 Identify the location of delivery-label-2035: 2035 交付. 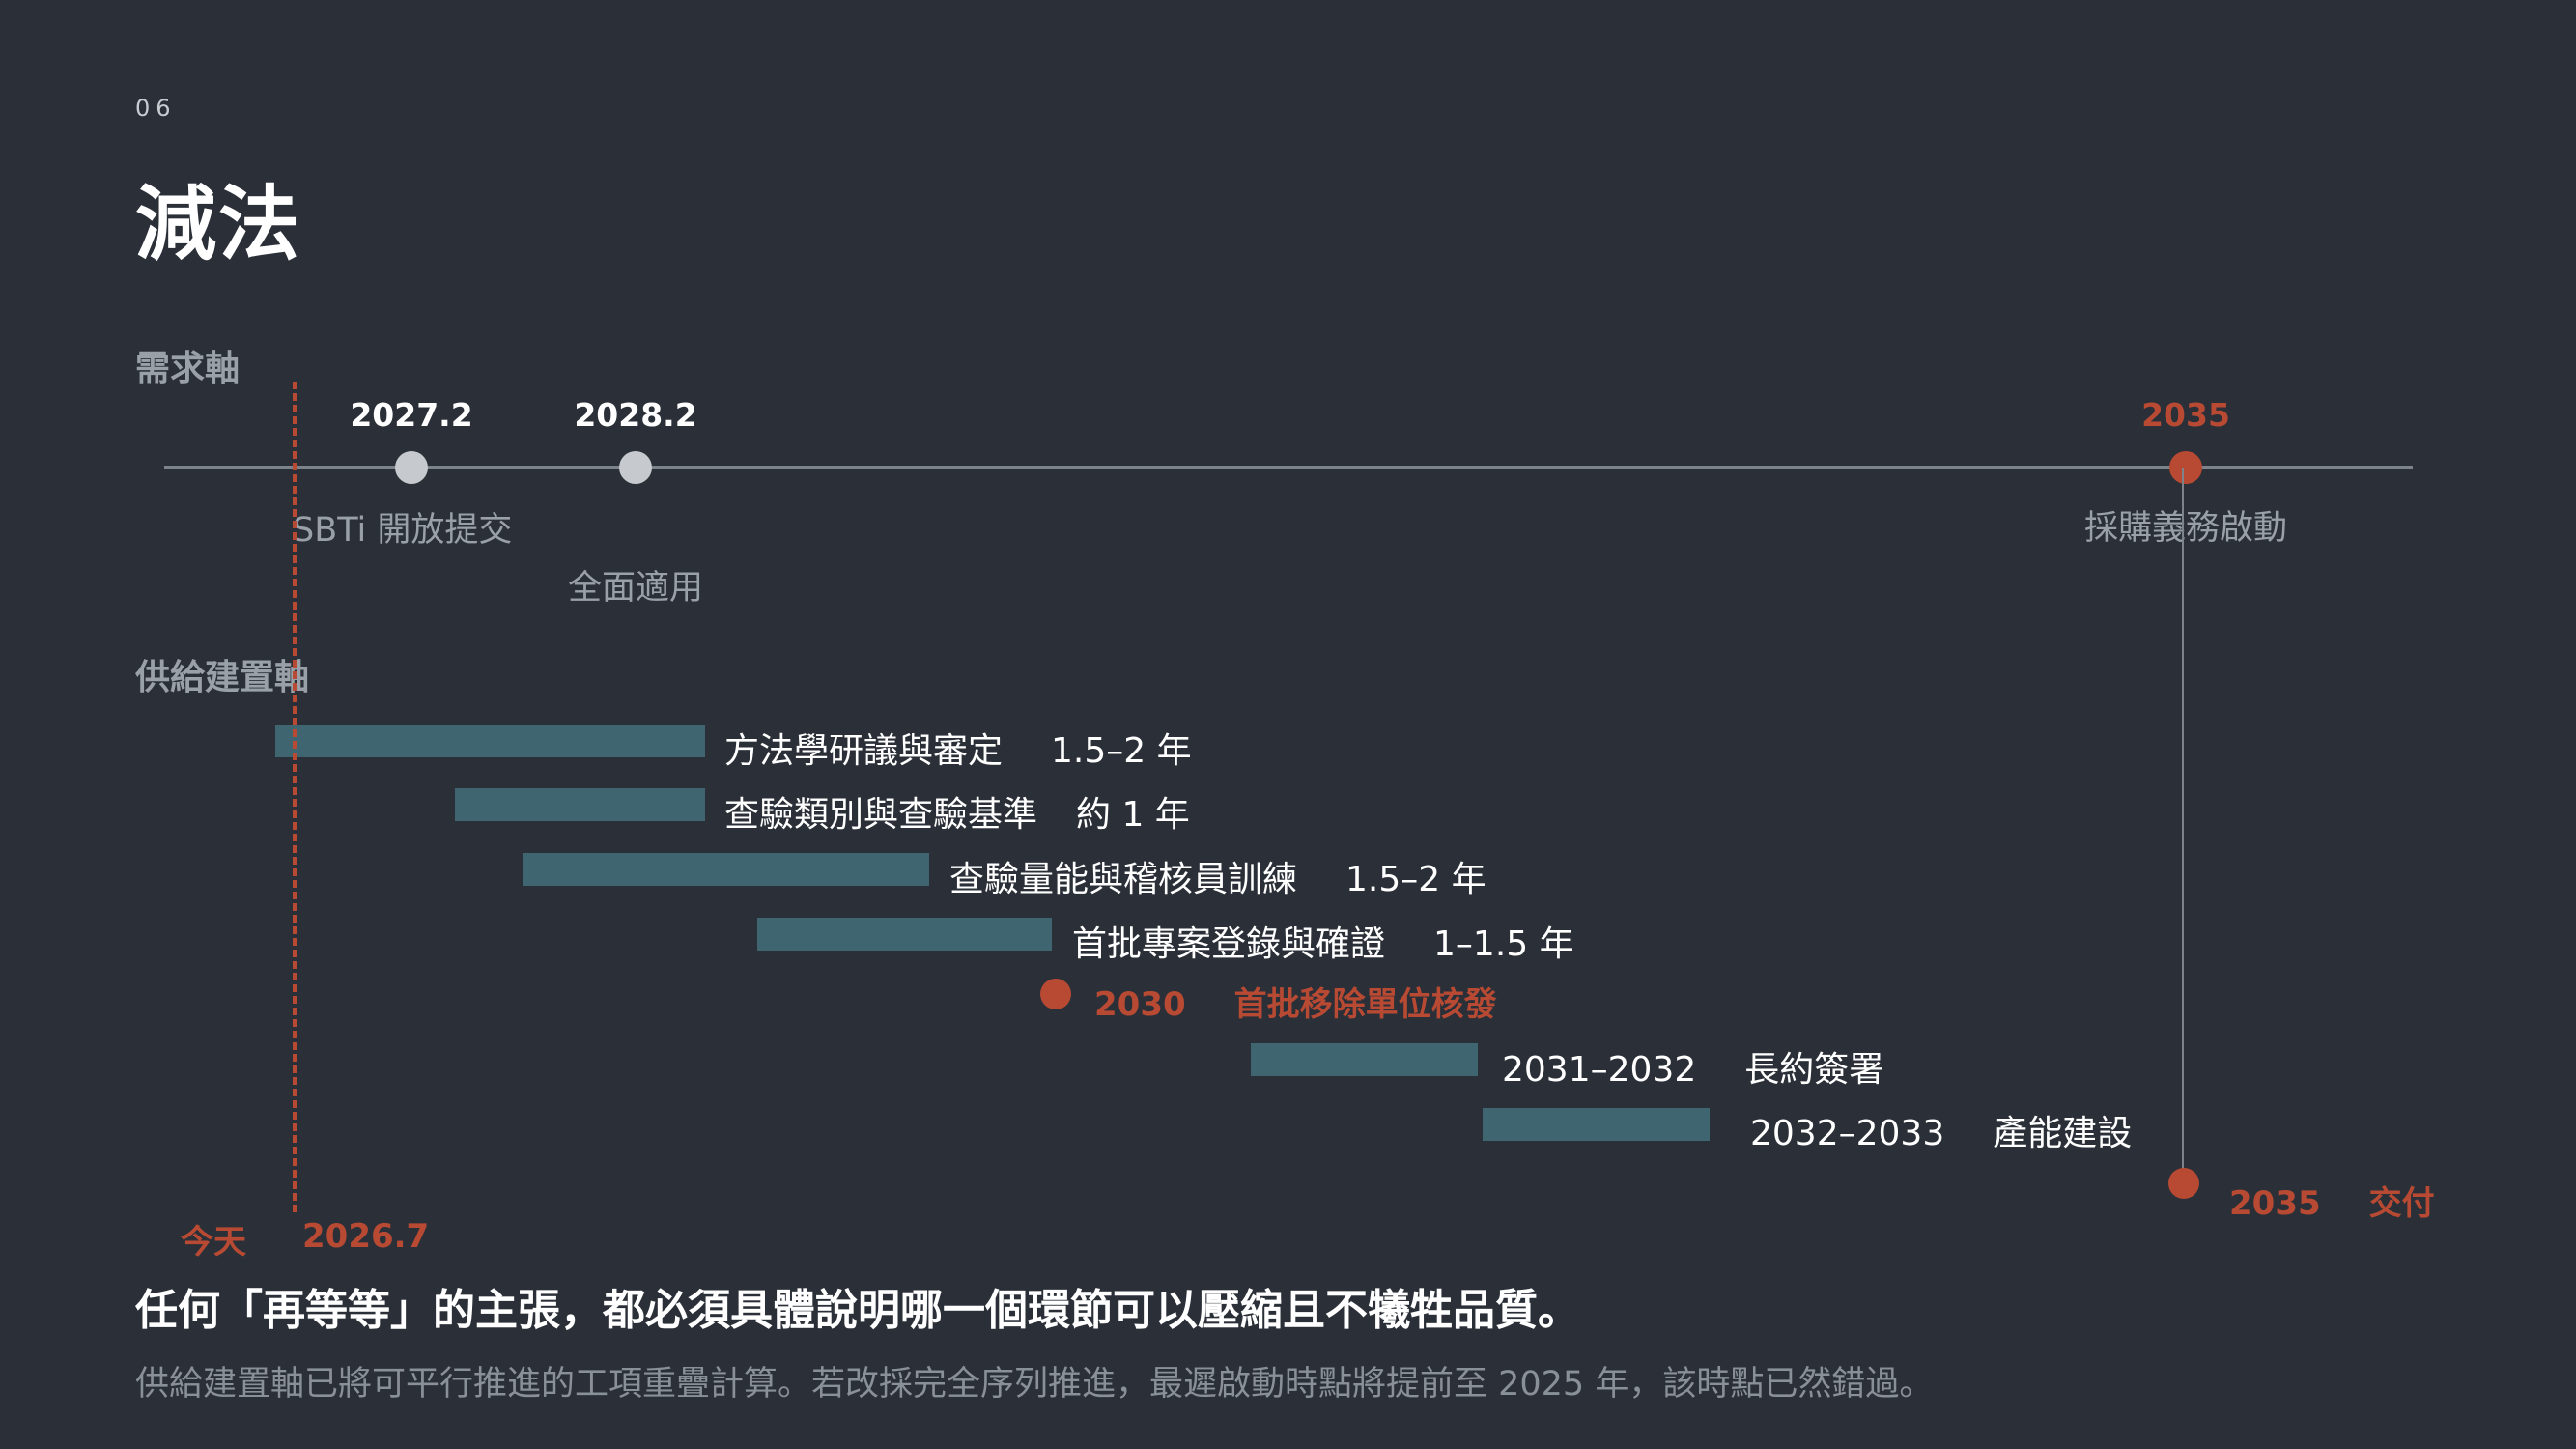
(2332, 1203).